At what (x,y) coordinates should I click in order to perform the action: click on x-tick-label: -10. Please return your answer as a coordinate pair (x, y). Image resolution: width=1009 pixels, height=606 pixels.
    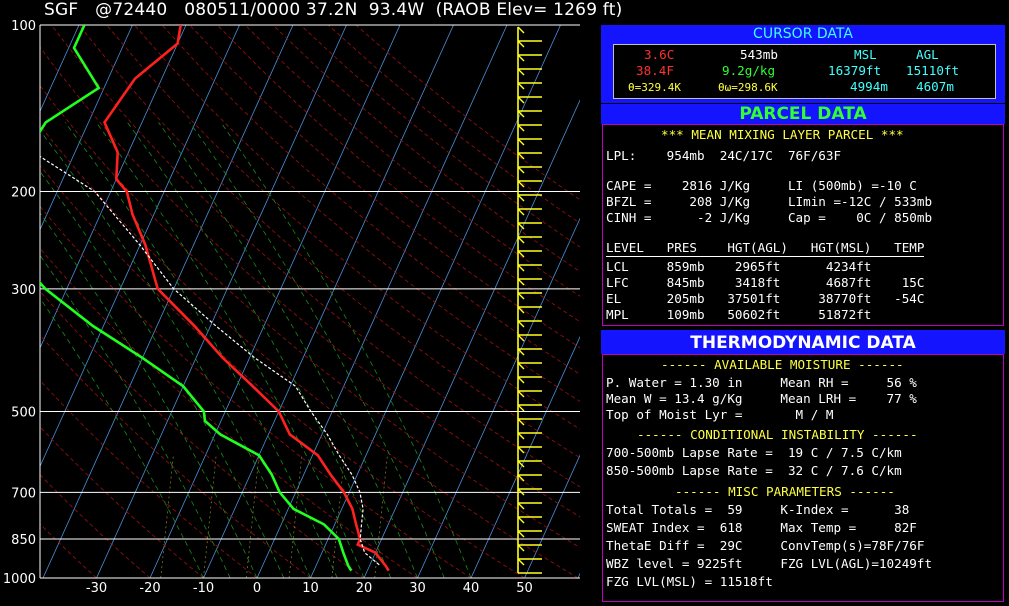
    Looking at the image, I should click on (203, 588).